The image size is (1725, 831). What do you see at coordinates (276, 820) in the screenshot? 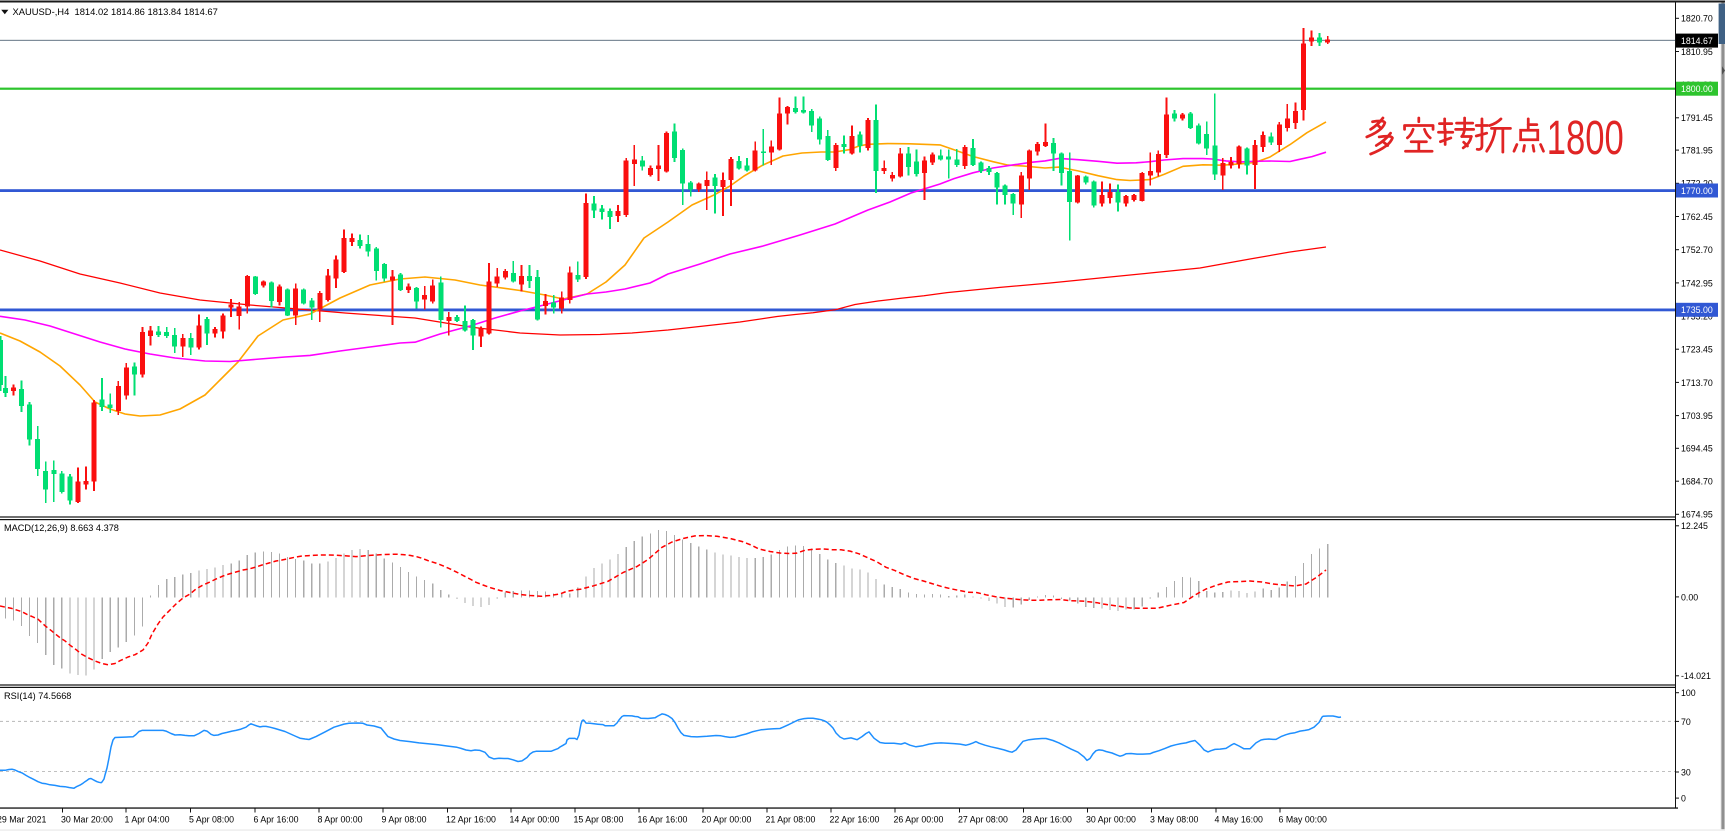
I see `svg-text: 6 Apr 16:00` at bounding box center [276, 820].